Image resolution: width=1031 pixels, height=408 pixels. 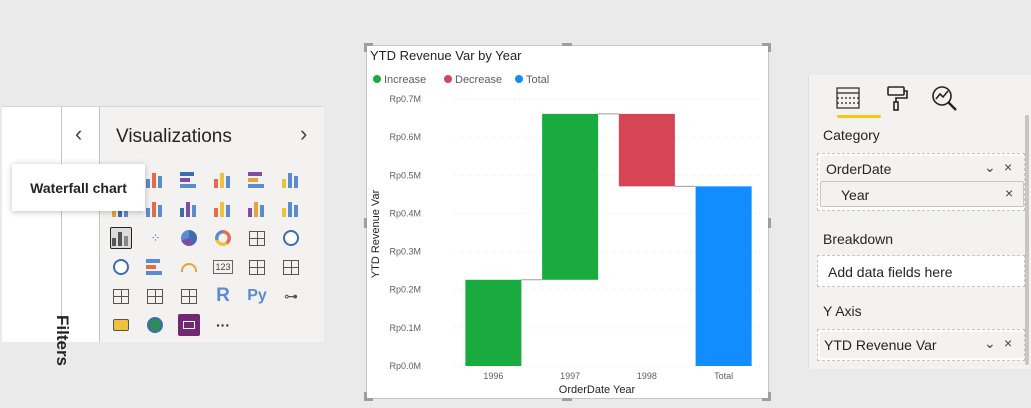 I want to click on field-pill-year: Year ×, so click(x=922, y=194).